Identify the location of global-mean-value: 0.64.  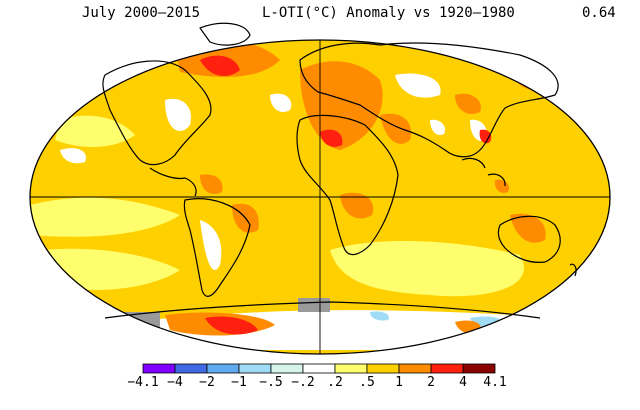
(599, 13).